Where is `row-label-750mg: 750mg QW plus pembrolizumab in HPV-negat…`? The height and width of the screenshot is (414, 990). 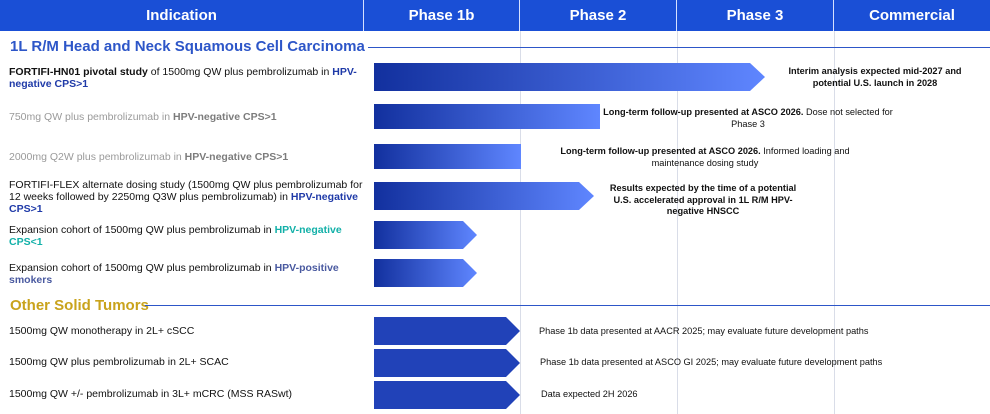
row-label-750mg: 750mg QW plus pembrolizumab in HPV-negat… is located at coordinates (143, 117).